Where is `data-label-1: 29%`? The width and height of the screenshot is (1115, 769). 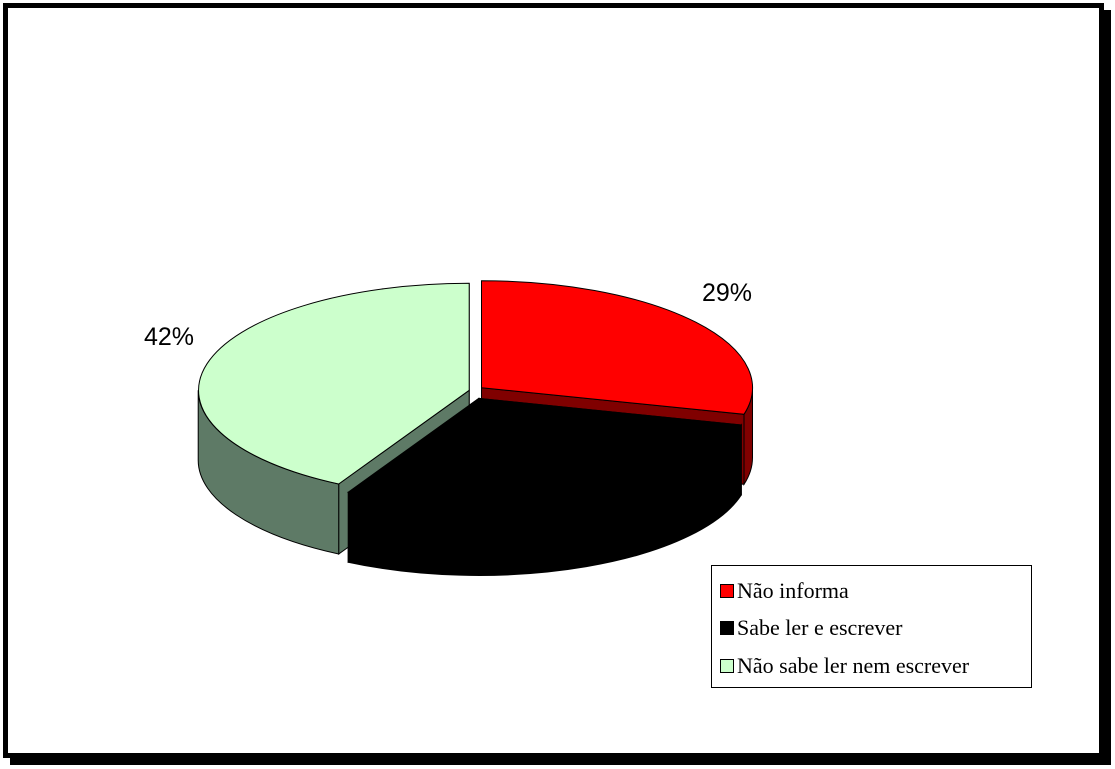
data-label-1: 29% is located at coordinates (632, 525).